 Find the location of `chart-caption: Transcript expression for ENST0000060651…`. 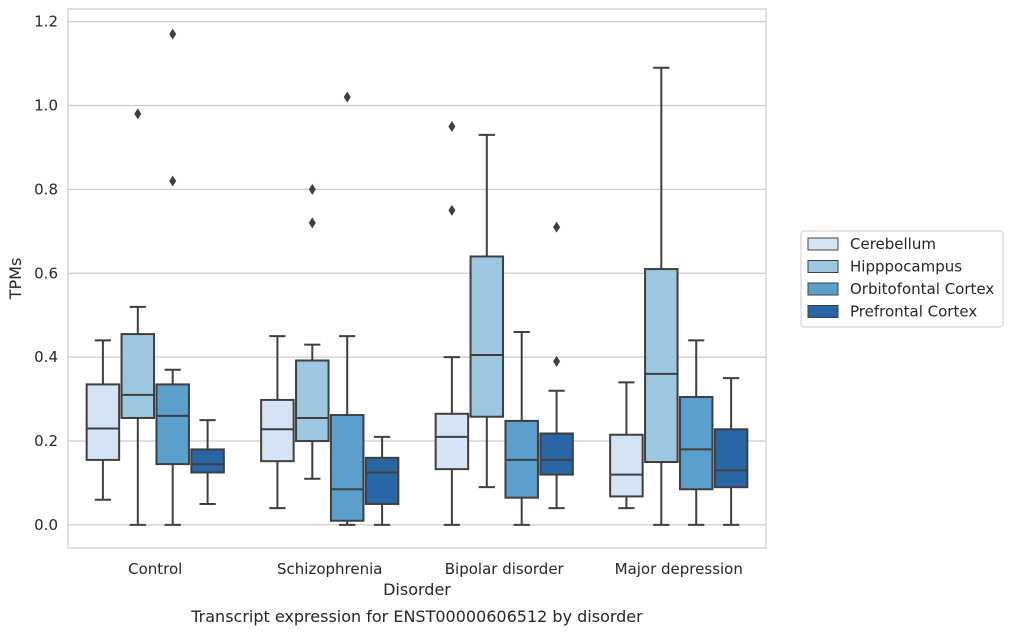

chart-caption: Transcript expression for ENST0000060651… is located at coordinates (416, 616).